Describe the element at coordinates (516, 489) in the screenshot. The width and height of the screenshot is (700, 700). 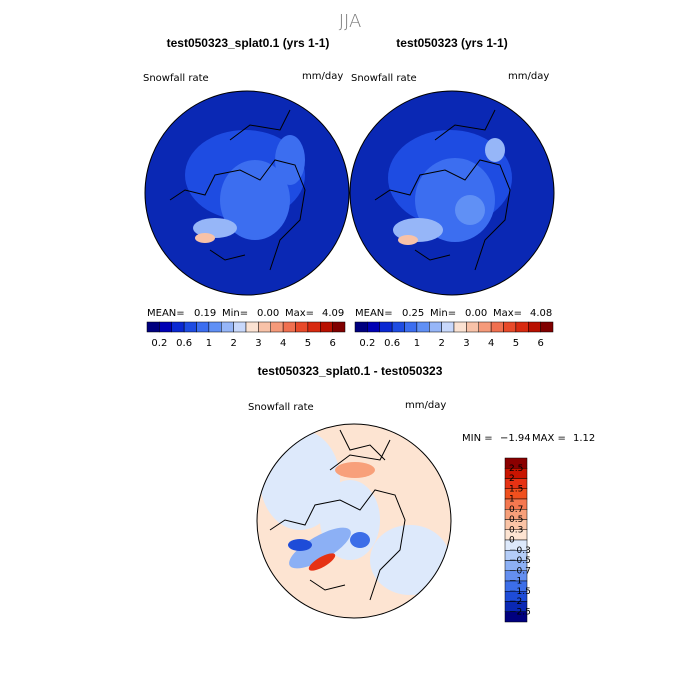
I see `colorbar-label: 1.5` at that location.